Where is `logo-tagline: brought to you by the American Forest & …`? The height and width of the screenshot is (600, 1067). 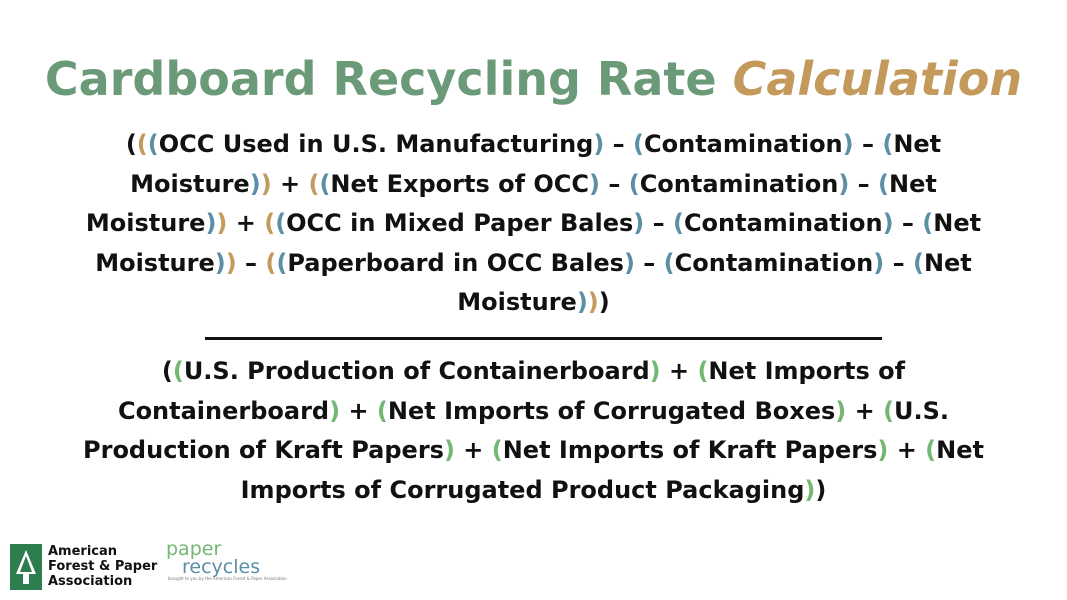
logo-tagline: brought to you by the American Forest & … is located at coordinates (227, 578).